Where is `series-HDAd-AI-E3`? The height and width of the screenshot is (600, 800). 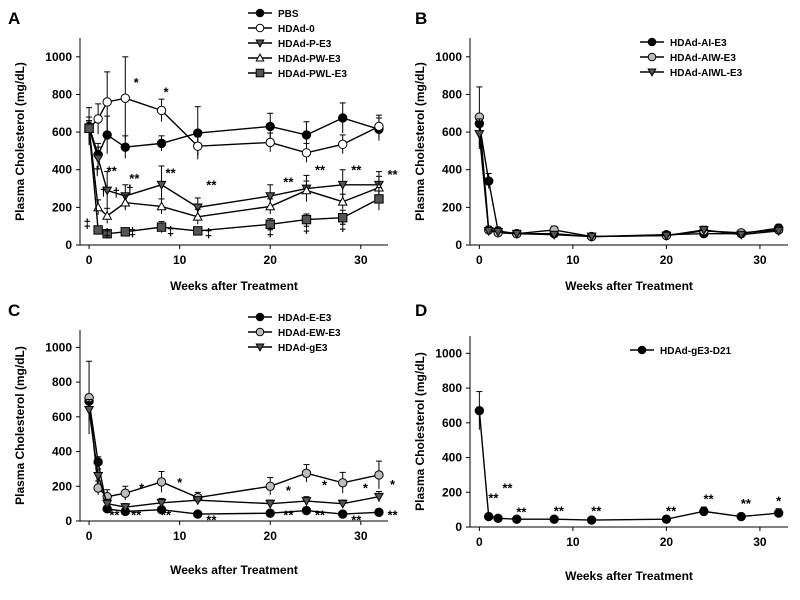
series-HDAd-AI-E3 is located at coordinates (629, 177).